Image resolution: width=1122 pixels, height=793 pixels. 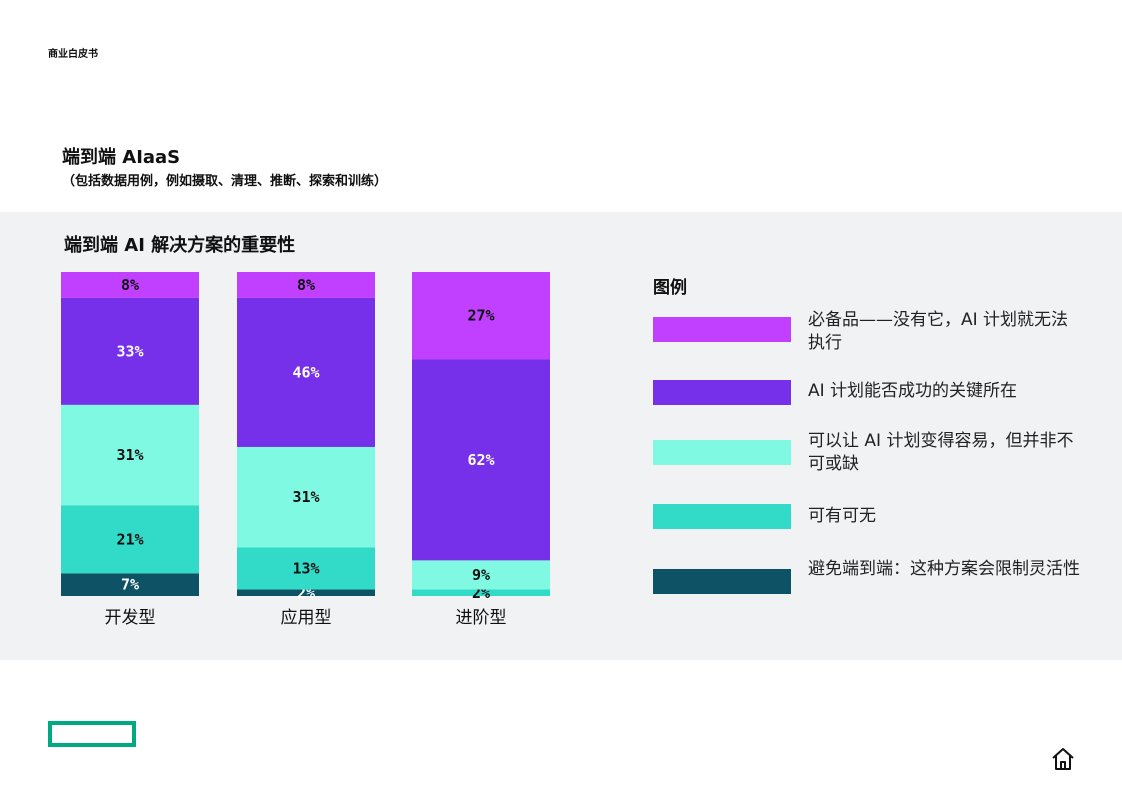 What do you see at coordinates (225, 181) in the screenshot?
I see `section-subtitle: （包括数据用例，例如摄取、清理、推断、探索和训练）` at bounding box center [225, 181].